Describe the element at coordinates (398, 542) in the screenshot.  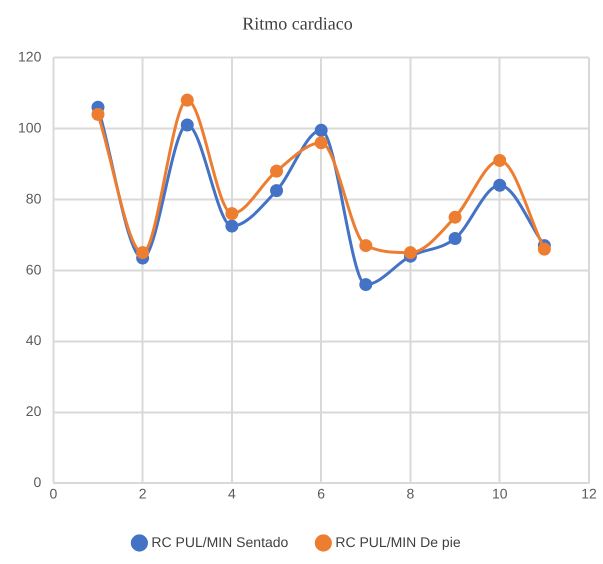
I see `legend-label: RC PUL/MIN De pie` at that location.